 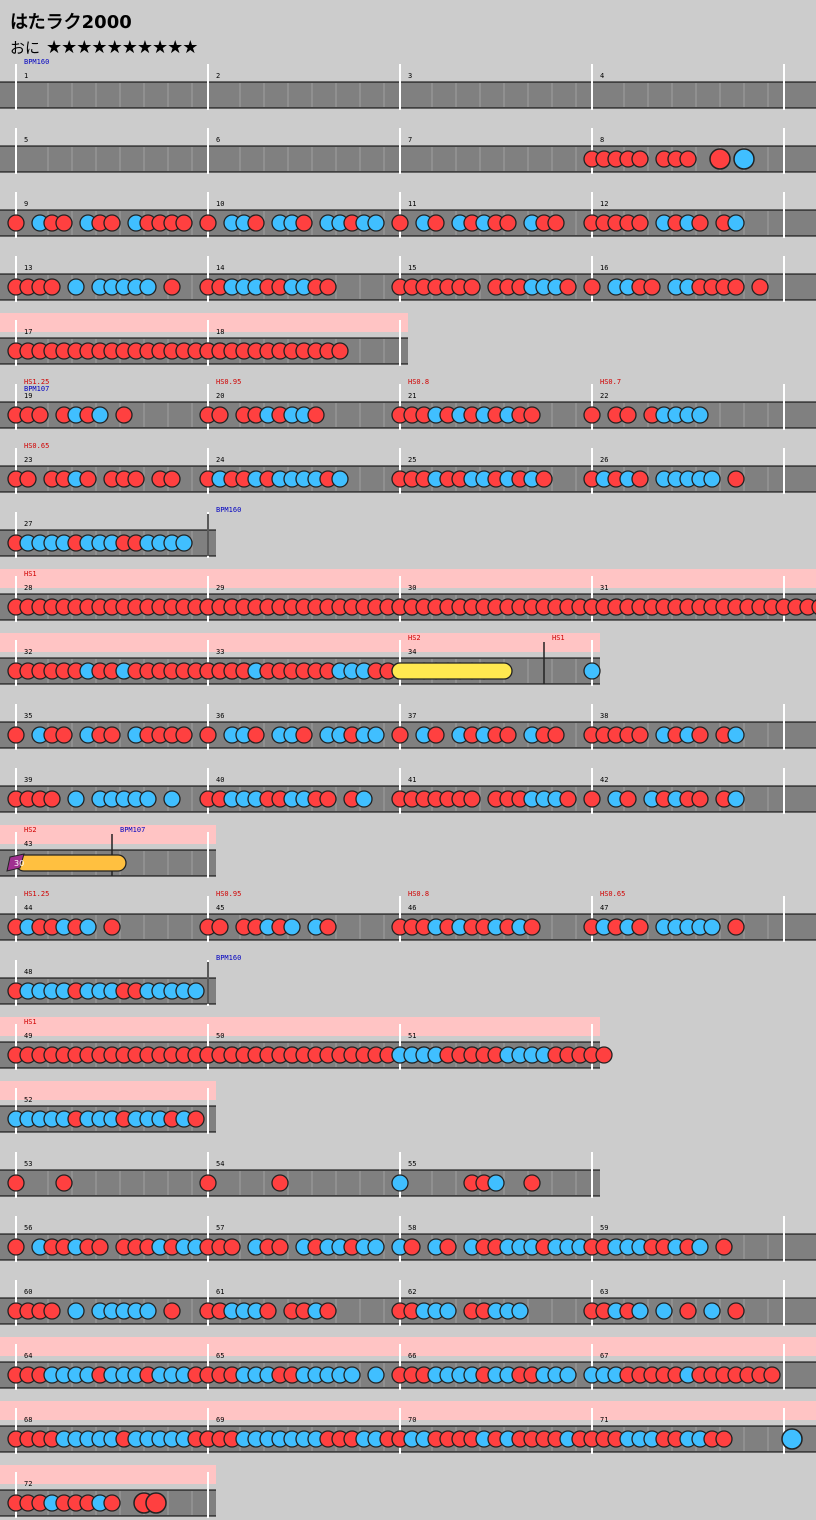 What do you see at coordinates (25, 48) in the screenshot?
I see `difficulty-label: おに` at bounding box center [25, 48].